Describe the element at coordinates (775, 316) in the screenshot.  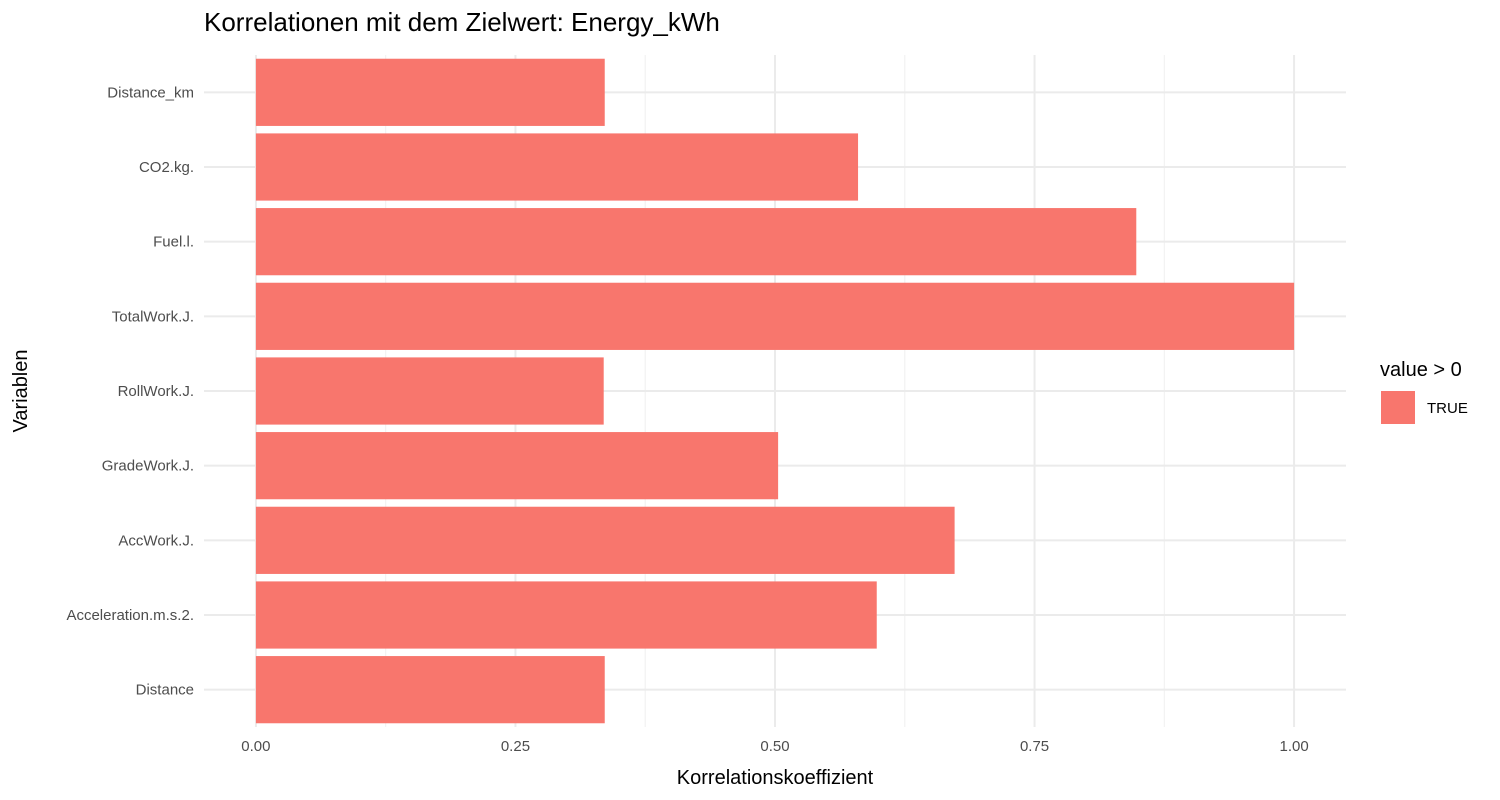
I see `bar-totalwork-j` at that location.